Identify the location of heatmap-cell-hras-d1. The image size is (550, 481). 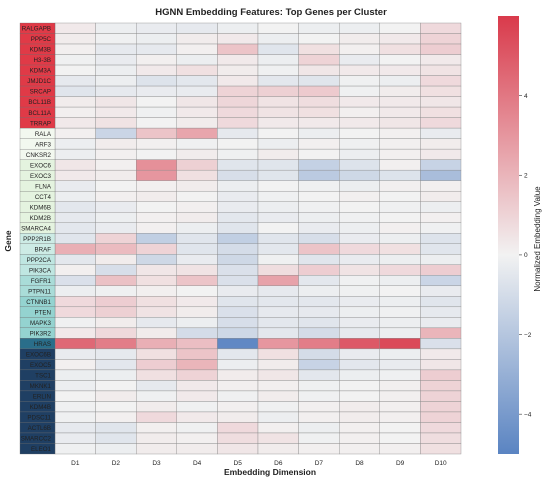
(75, 344).